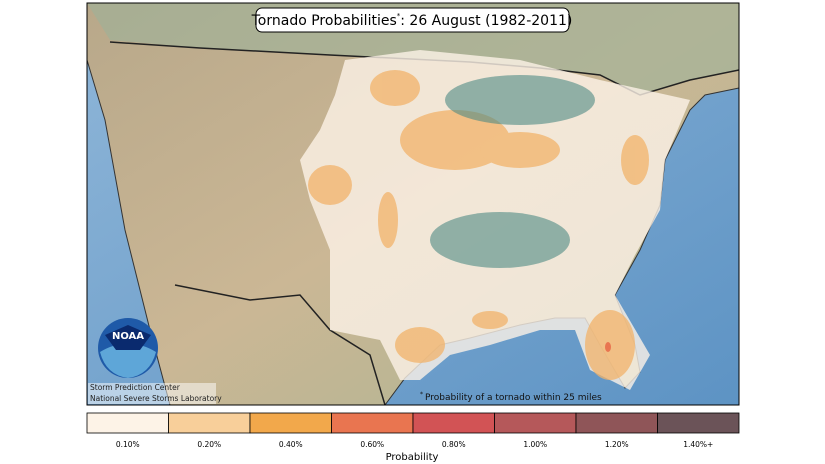  What do you see at coordinates (535, 444) in the screenshot?
I see `legend-item-label: 1.00%` at bounding box center [535, 444].